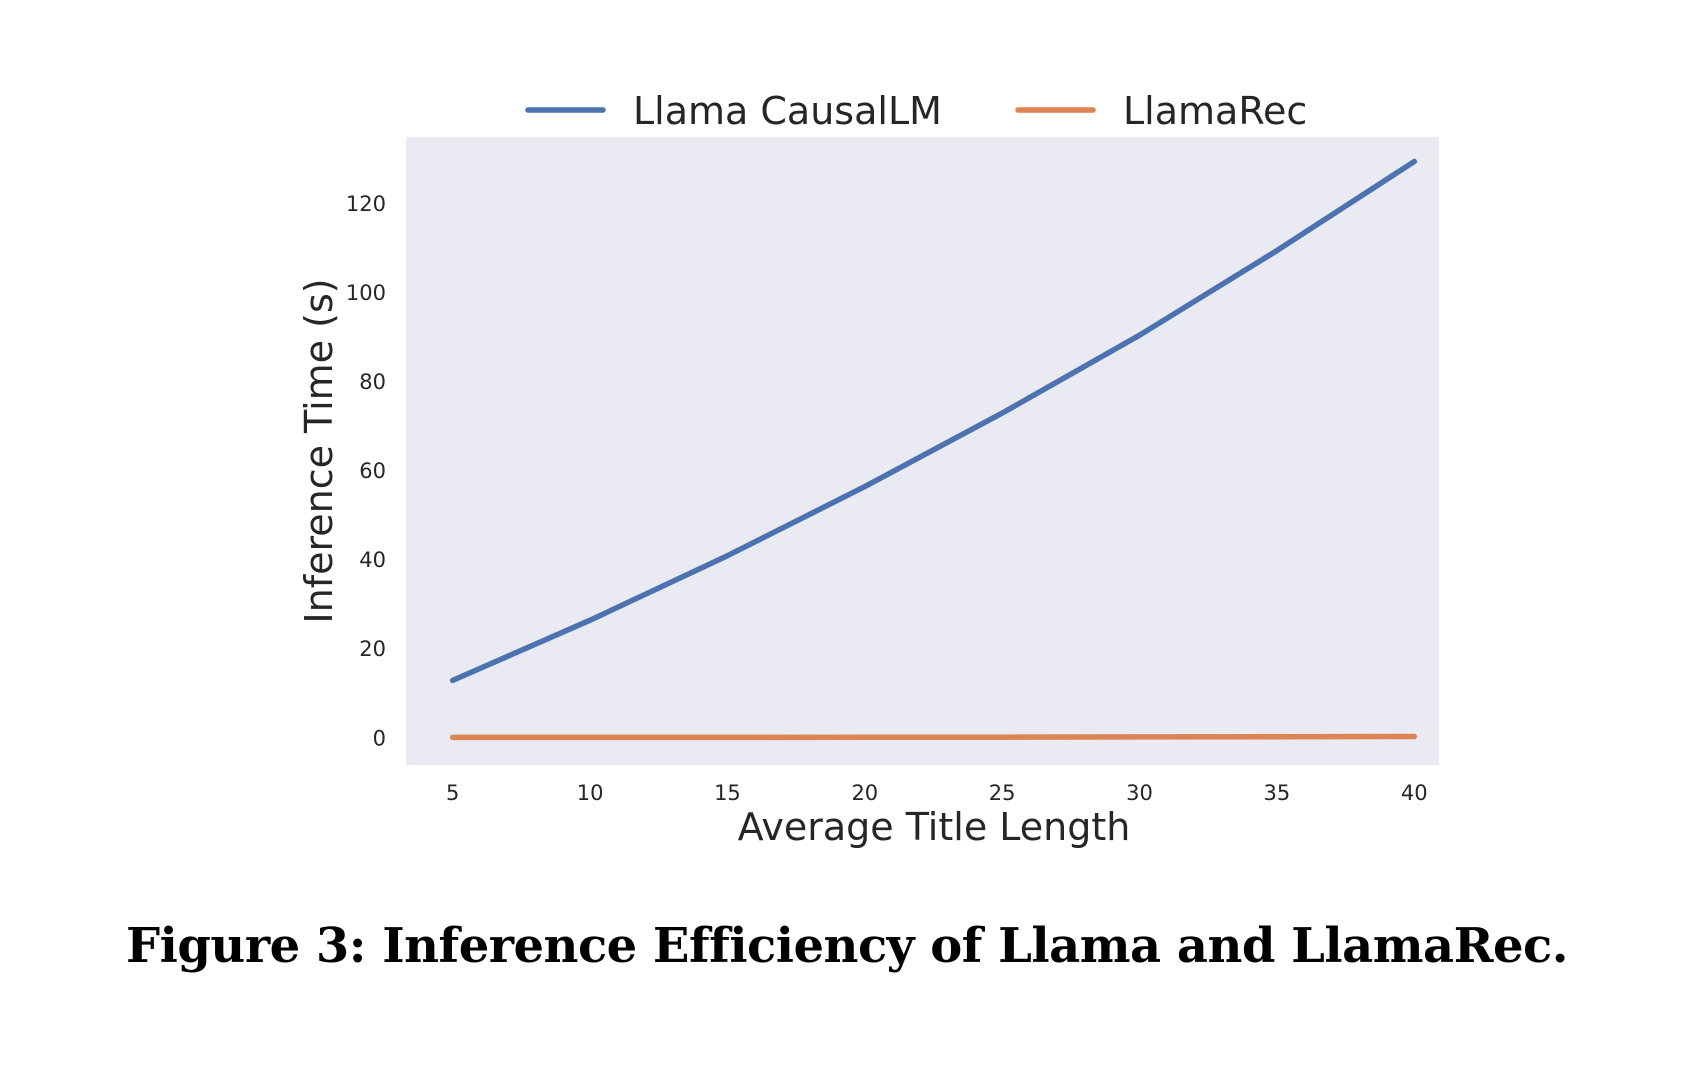  I want to click on y-tick-label: 20, so click(372, 649).